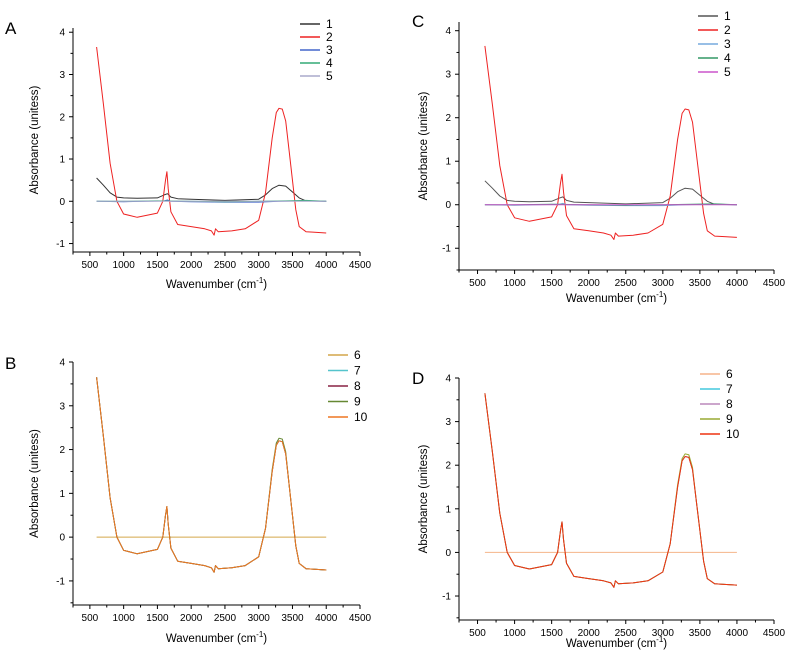  I want to click on panel-letter: B, so click(10, 363).